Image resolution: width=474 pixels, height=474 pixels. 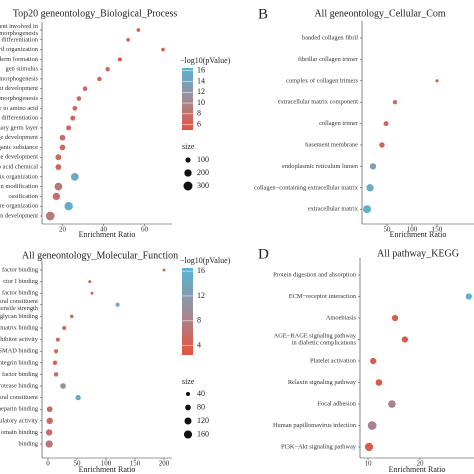 What do you see at coordinates (24, 196) in the screenshot?
I see `y-tick-label: ossification` at bounding box center [24, 196].